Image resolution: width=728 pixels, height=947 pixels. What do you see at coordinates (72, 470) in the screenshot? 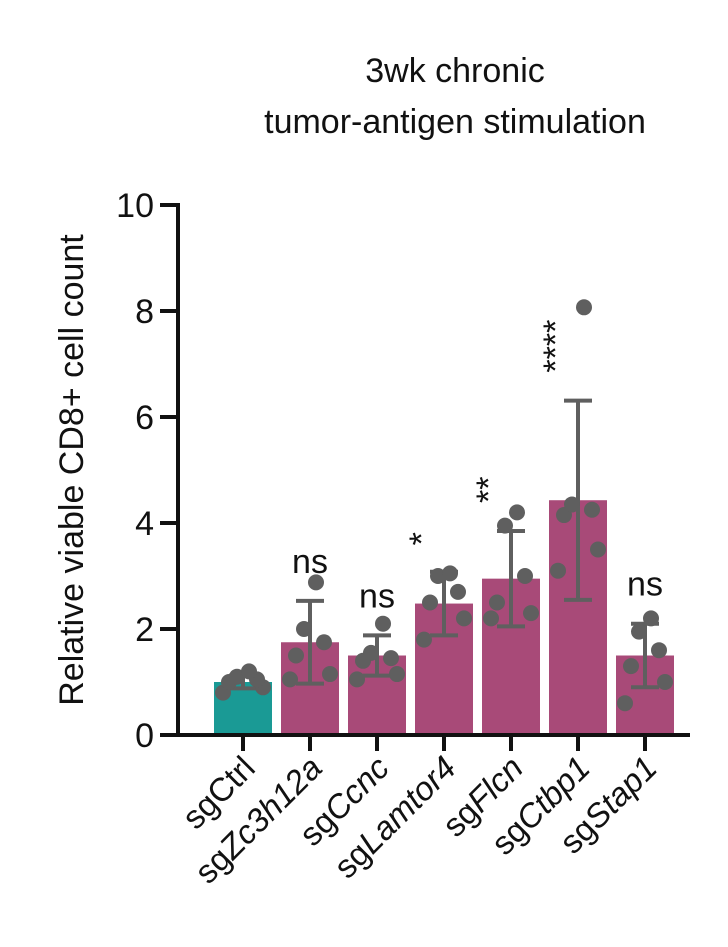
I see `y-axis-label: Relative viable CD8+ cell count` at bounding box center [72, 470].